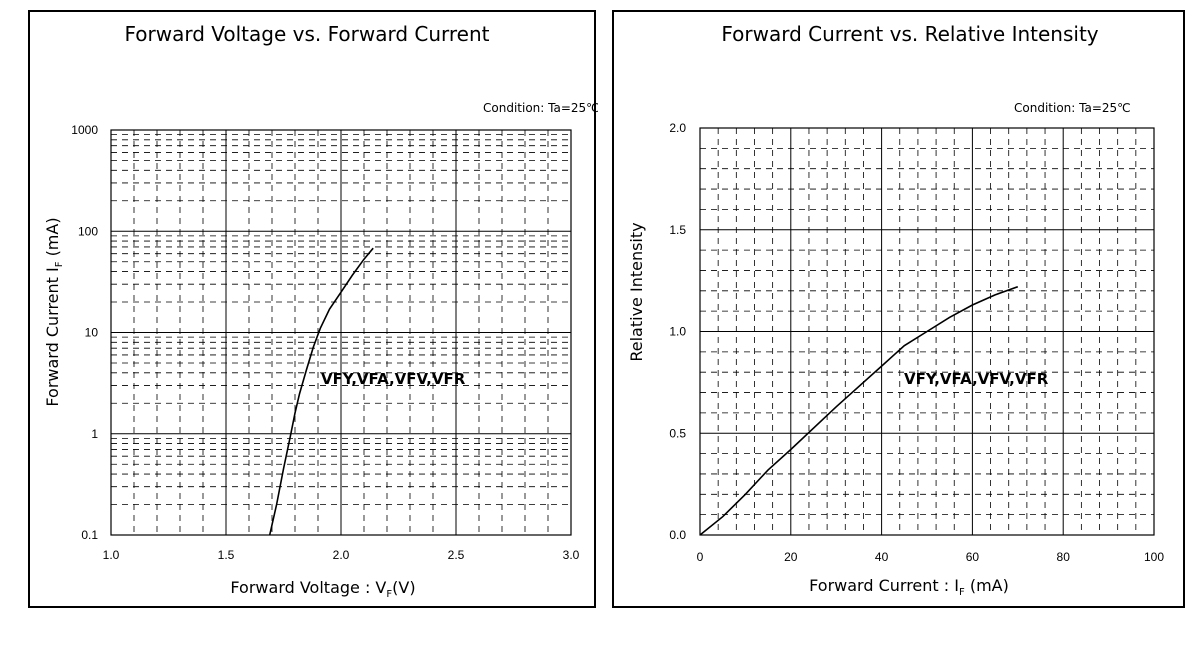  What do you see at coordinates (92, 333) in the screenshot?
I see `y-tick-label: 10` at bounding box center [92, 333].